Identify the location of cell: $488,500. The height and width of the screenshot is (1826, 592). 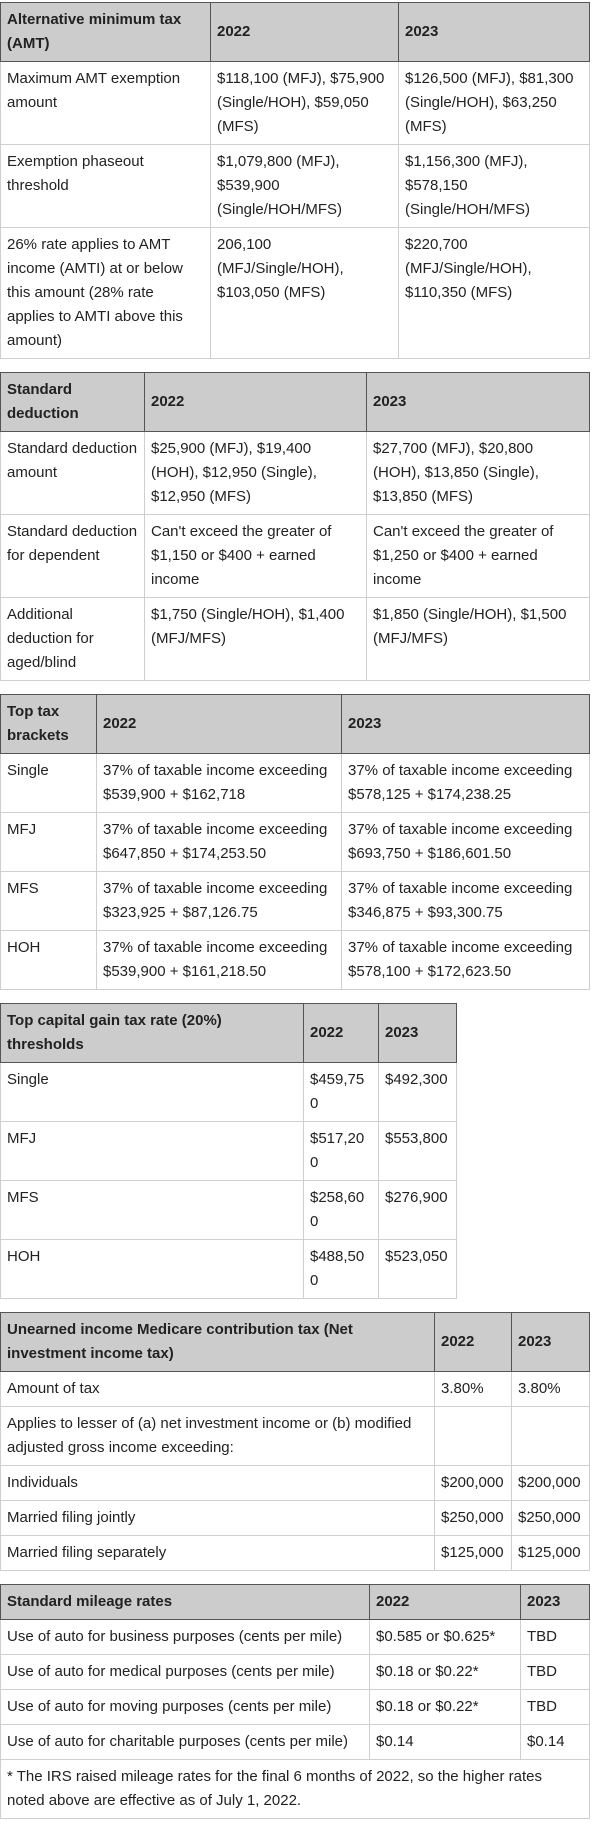
(341, 1269).